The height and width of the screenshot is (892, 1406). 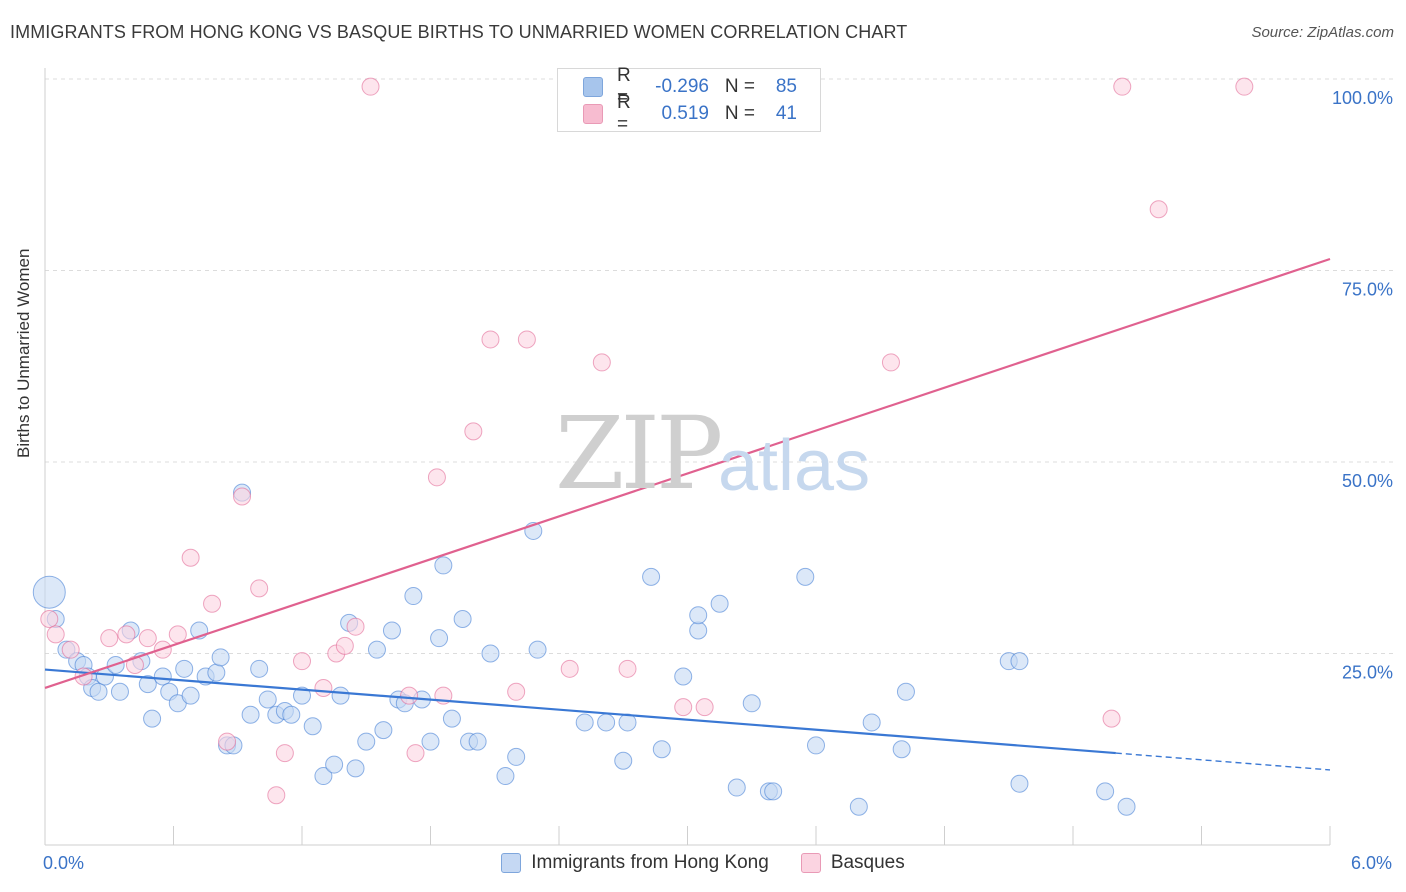 I want to click on watermark-zip: ZIP, so click(x=639, y=453).